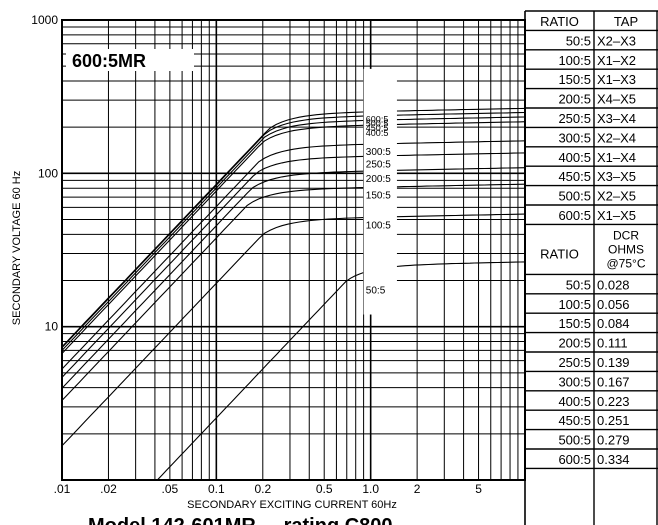 Image resolution: width=658 pixels, height=525 pixels. Describe the element at coordinates (616, 118) in the screenshot. I see `table-cell: X3–X4` at that location.